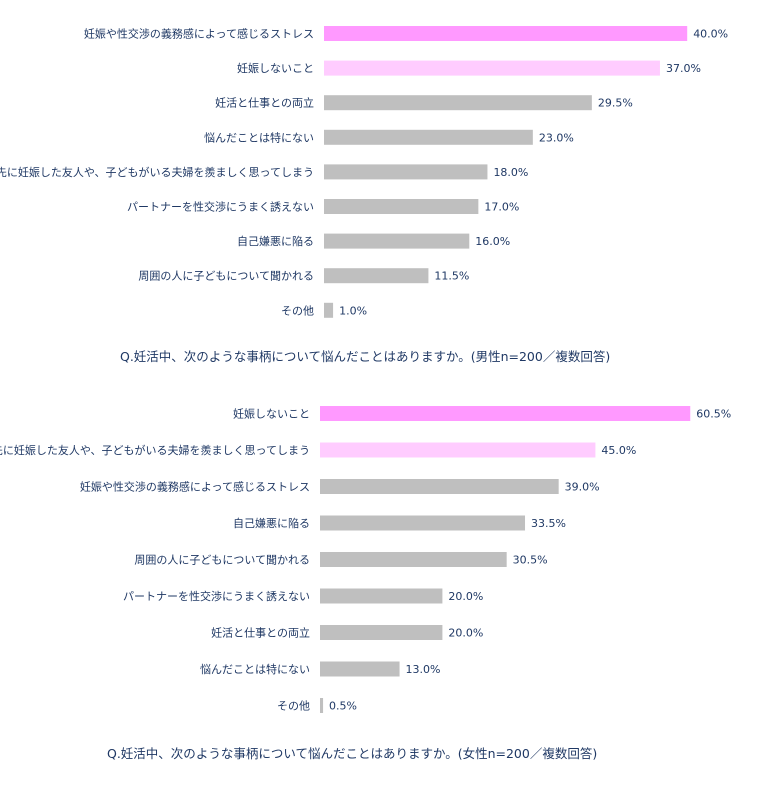 The image size is (761, 800). Describe the element at coordinates (271, 523) in the screenshot. I see `category-label-female-3: 自己嫌悪に陥る` at that location.